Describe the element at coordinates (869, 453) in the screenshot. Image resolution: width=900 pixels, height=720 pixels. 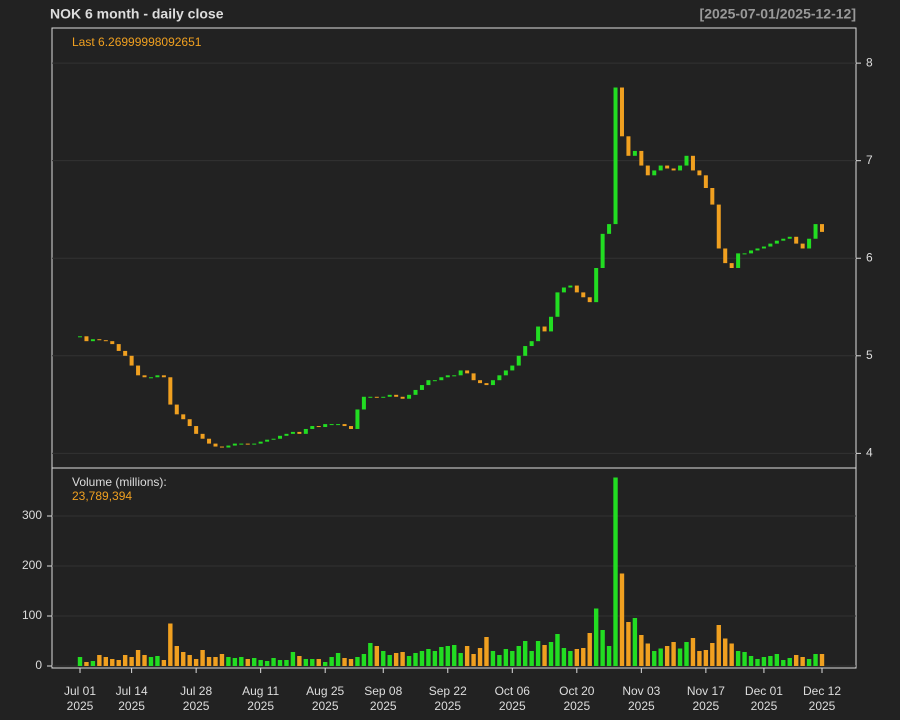
I see `y-tick-label: 4` at that location.